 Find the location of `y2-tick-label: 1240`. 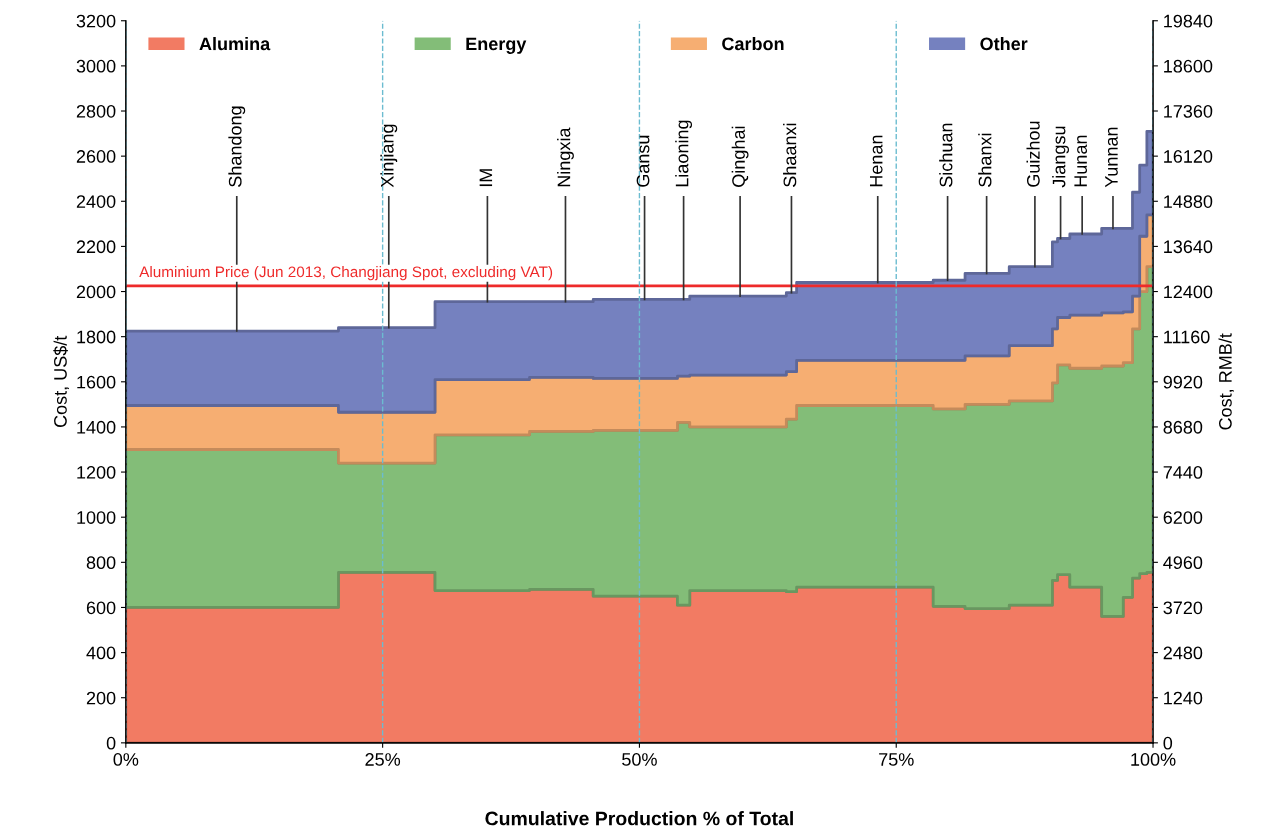

y2-tick-label: 1240 is located at coordinates (1183, 698).